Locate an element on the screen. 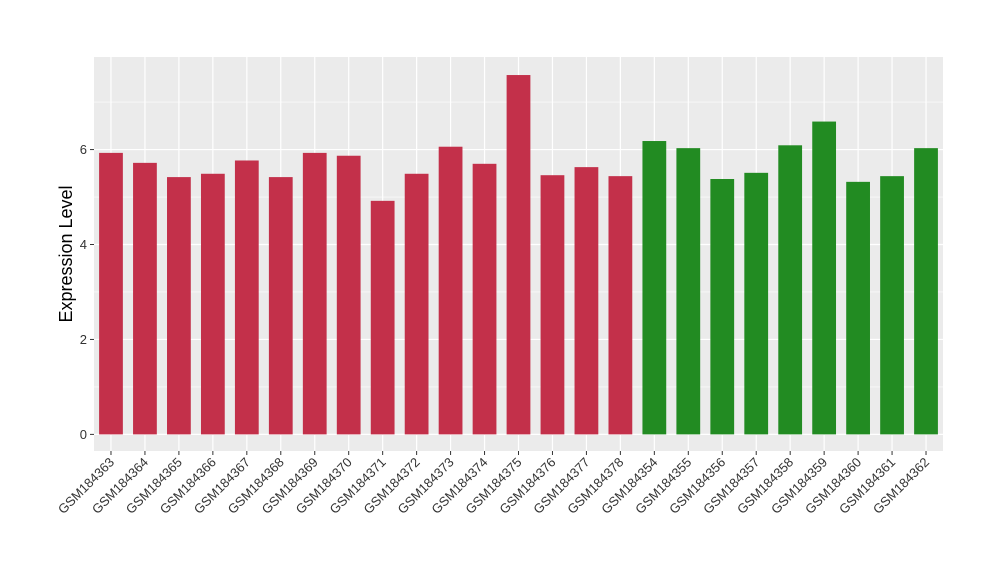 This screenshot has width=1000, height=580. bar-GSM184359 is located at coordinates (824, 278).